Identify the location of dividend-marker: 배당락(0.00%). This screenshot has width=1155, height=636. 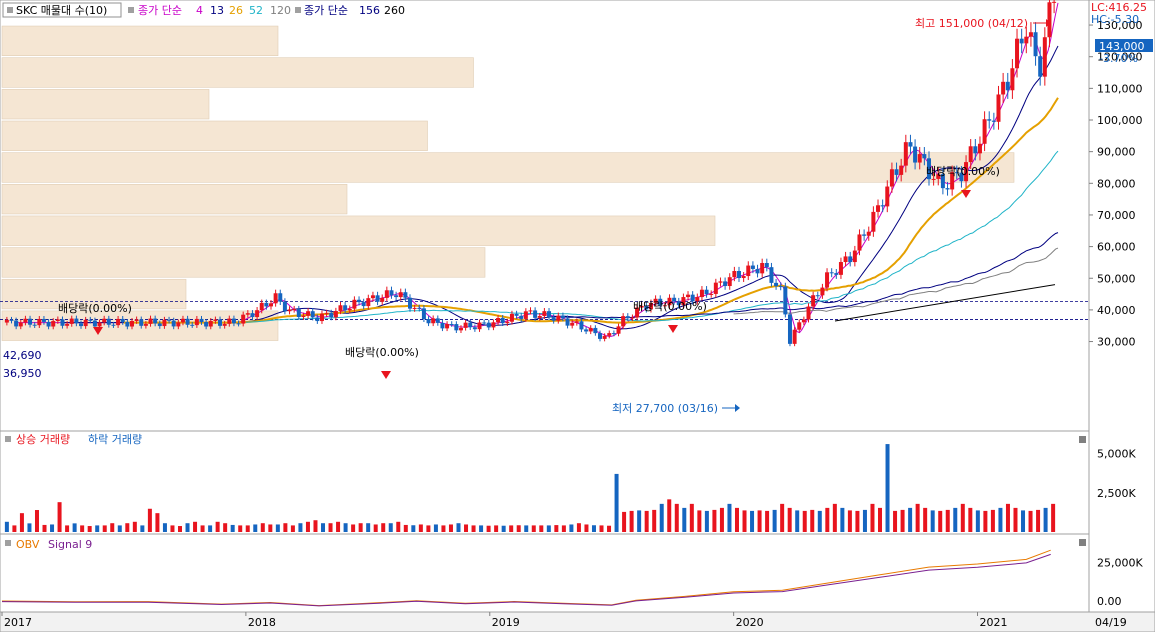
(382, 362).